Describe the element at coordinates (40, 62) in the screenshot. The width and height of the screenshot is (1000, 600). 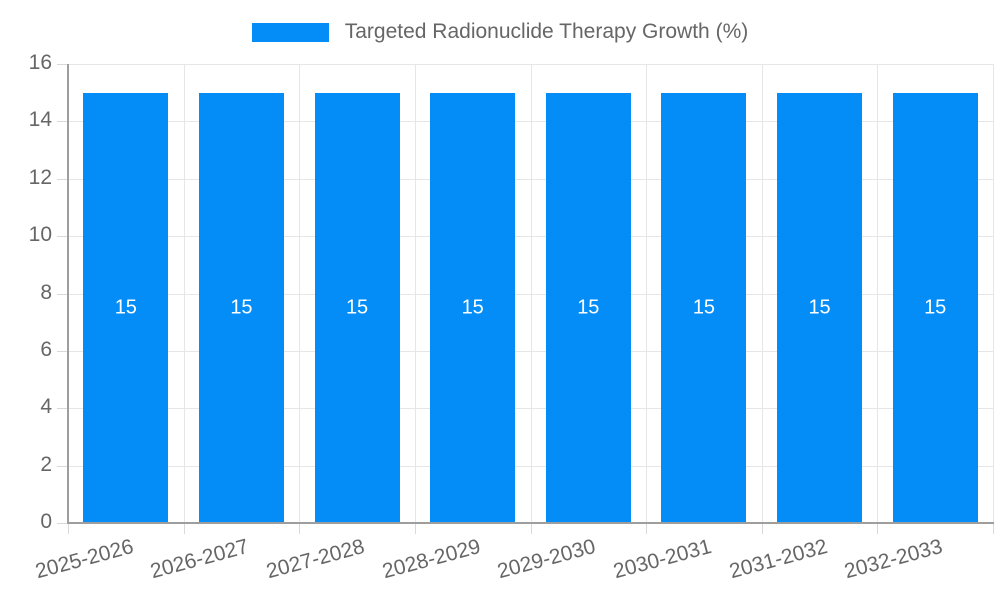
I see `y-axis-tick-label: 16` at that location.